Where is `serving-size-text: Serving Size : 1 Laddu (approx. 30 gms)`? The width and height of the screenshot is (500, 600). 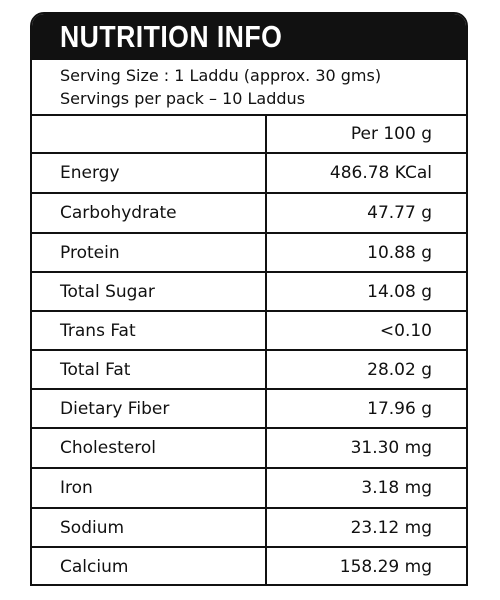 serving-size-text: Serving Size : 1 Laddu (approx. 30 gms) is located at coordinates (221, 75).